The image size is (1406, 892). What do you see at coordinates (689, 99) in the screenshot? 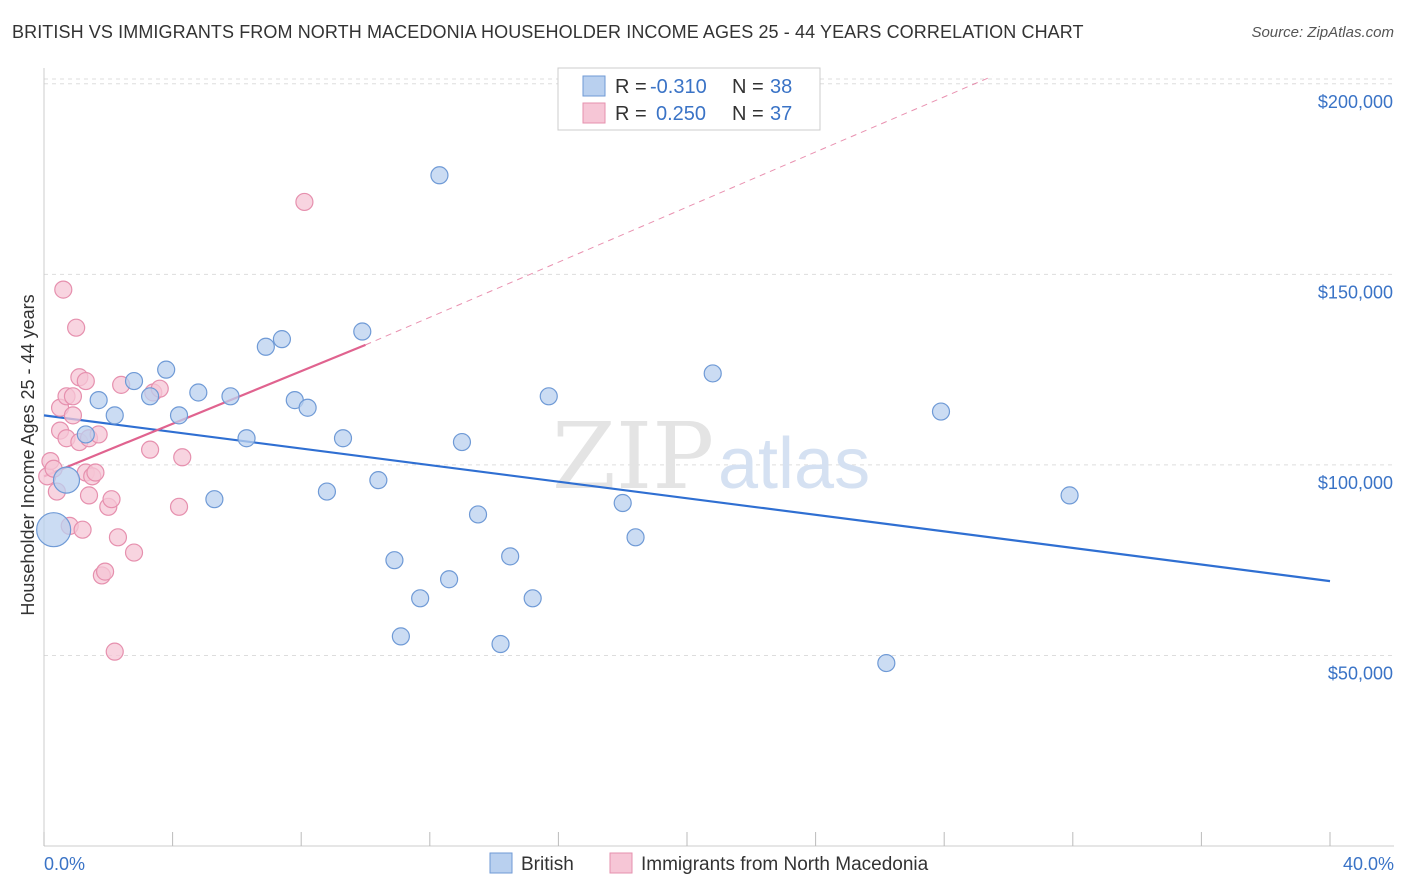
I see `legend-box: R = -0.310 N = 38 R = 0.250 N = 37` at bounding box center [689, 99].